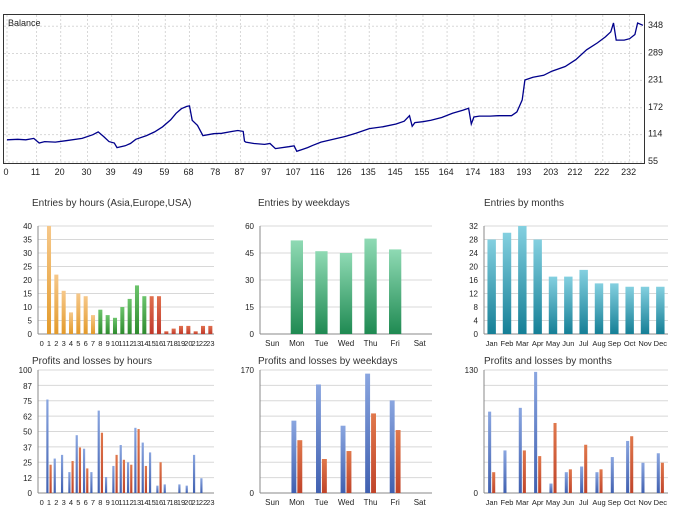  Describe the element at coordinates (27, 280) in the screenshot. I see `y-tick-label: 20` at that location.